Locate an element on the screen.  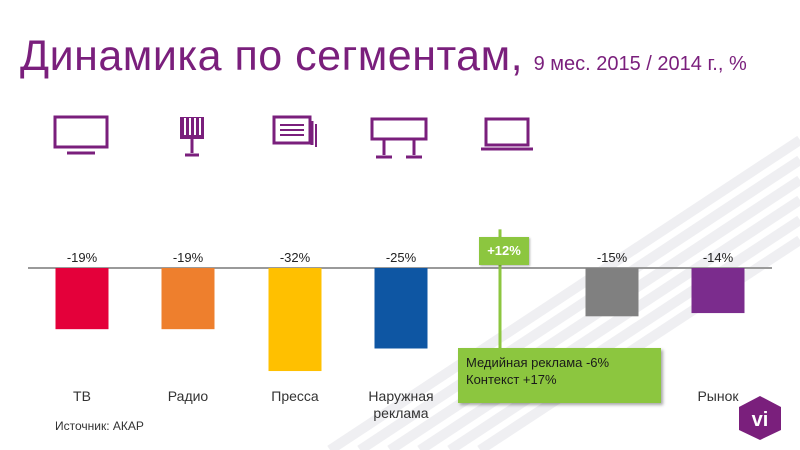
value-label-2: -32% is located at coordinates (295, 257).